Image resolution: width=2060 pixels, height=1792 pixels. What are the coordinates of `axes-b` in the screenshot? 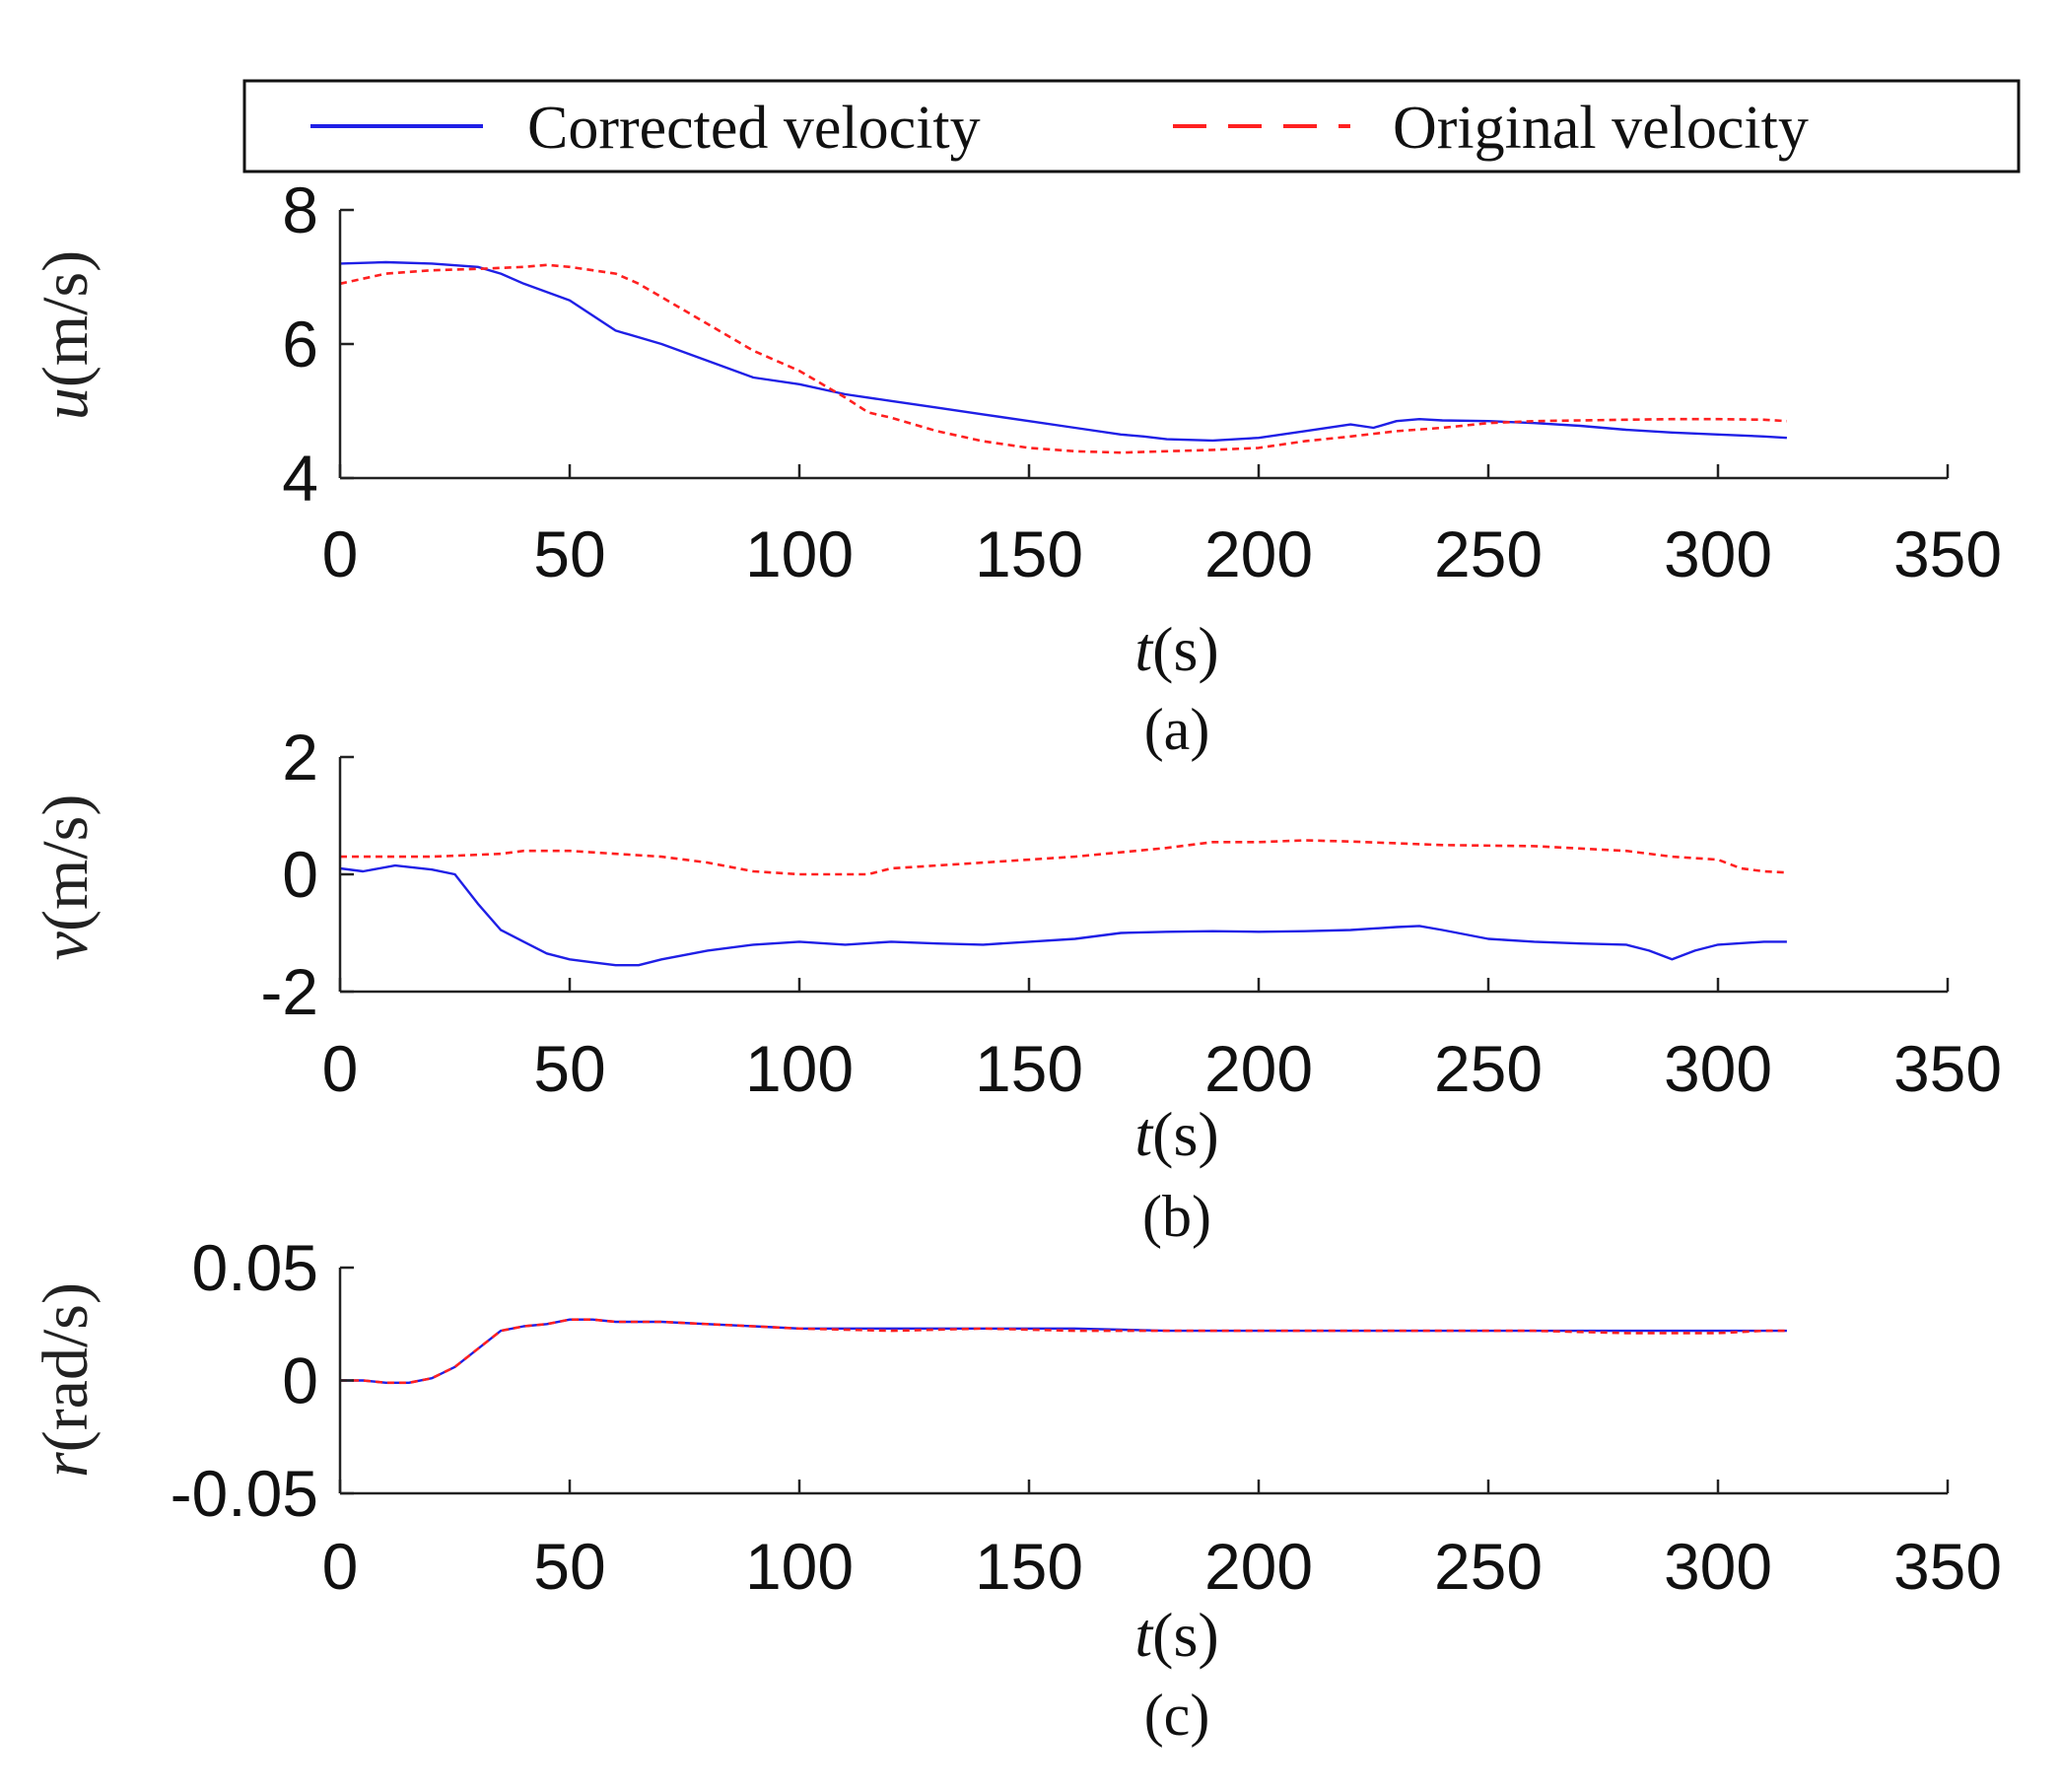 It's located at (1144, 874).